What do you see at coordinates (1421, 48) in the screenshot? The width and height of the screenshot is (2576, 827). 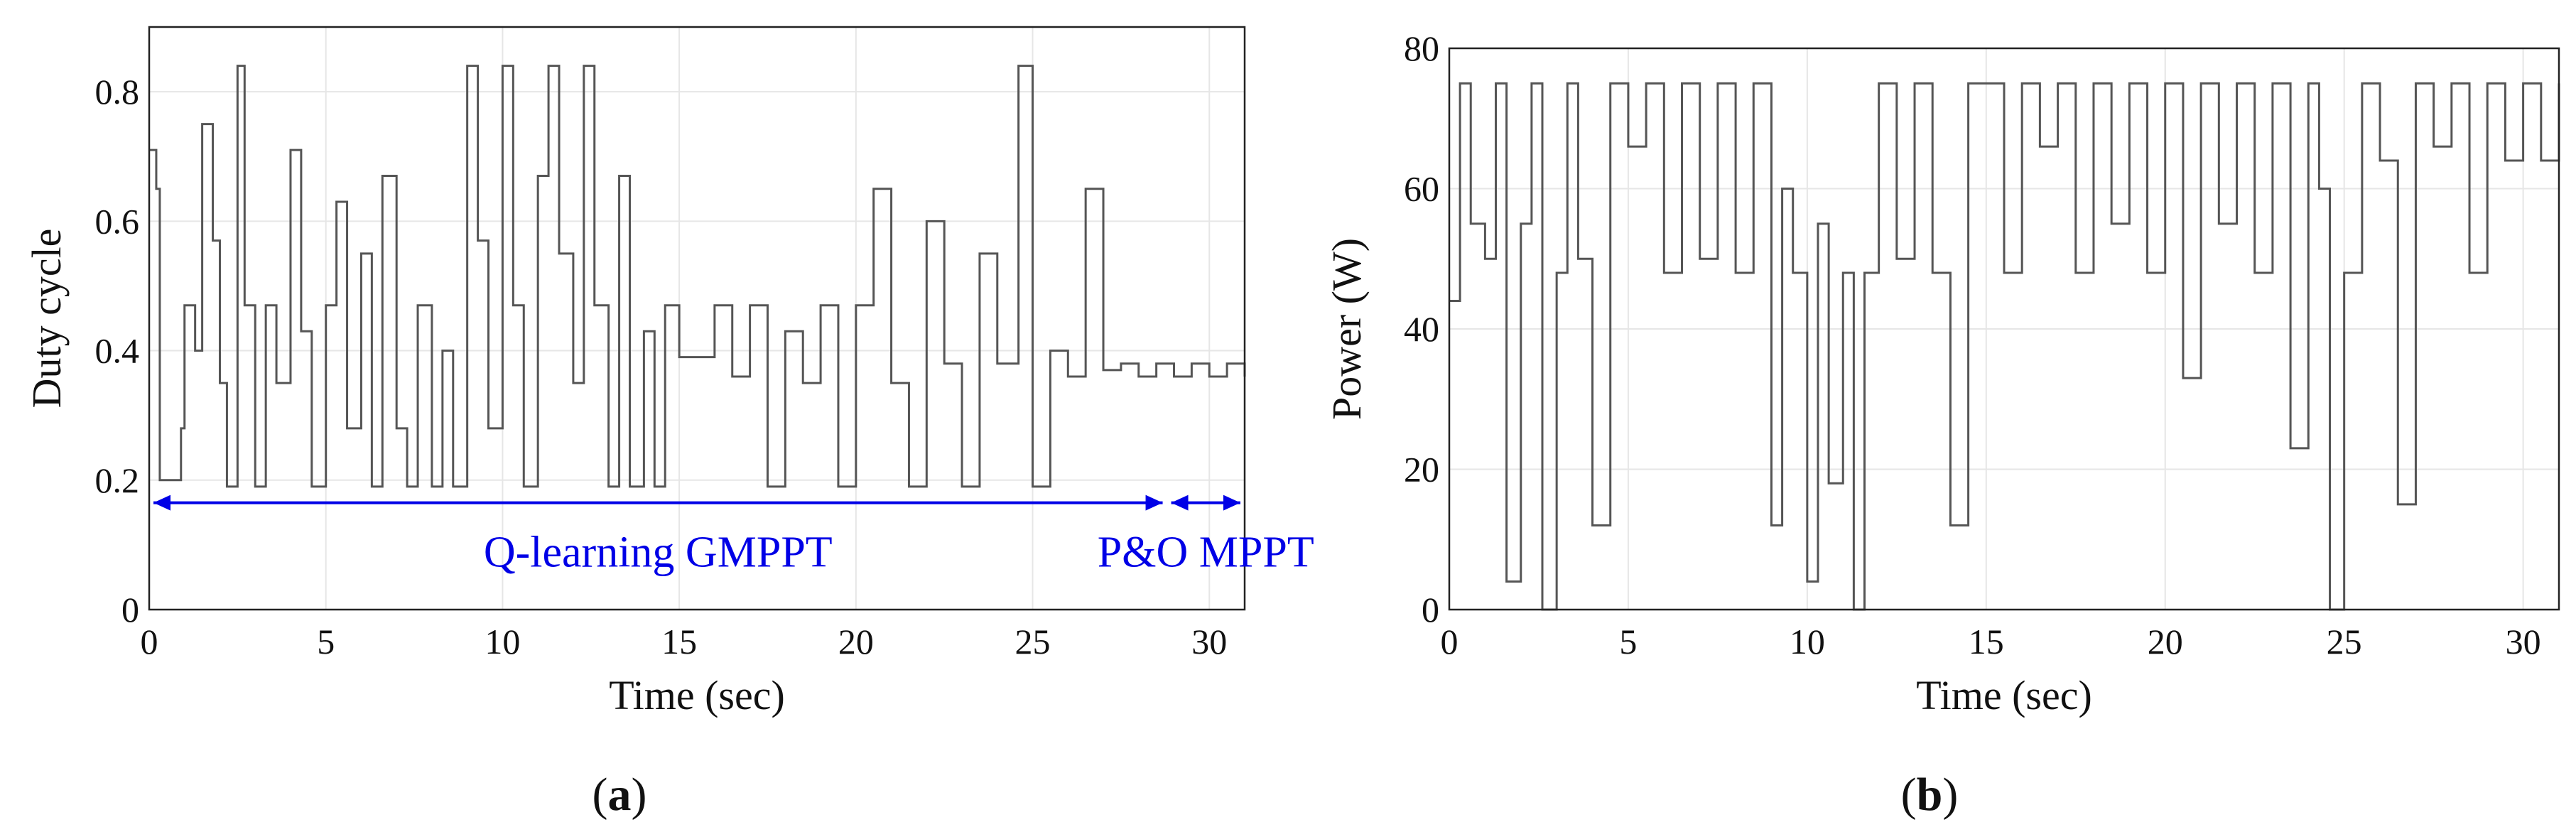 I see `y-tick-label: 80` at bounding box center [1421, 48].